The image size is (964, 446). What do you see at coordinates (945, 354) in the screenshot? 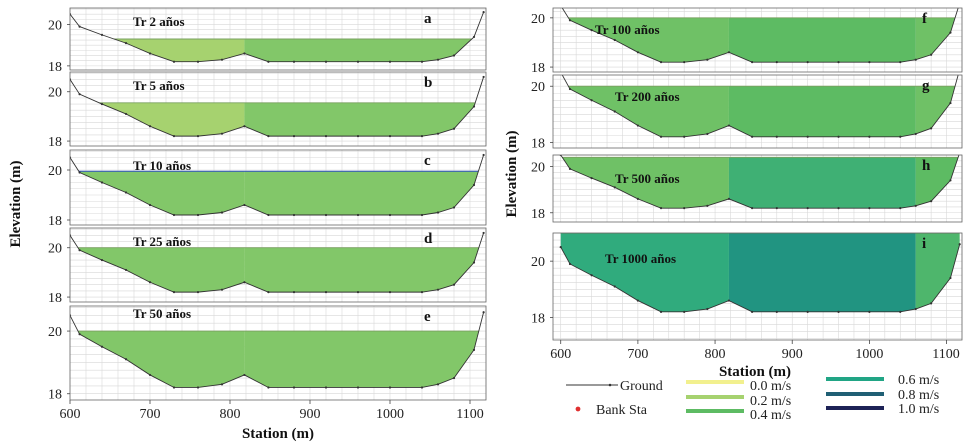
I see `x-tick-label: 1100` at bounding box center [945, 354].